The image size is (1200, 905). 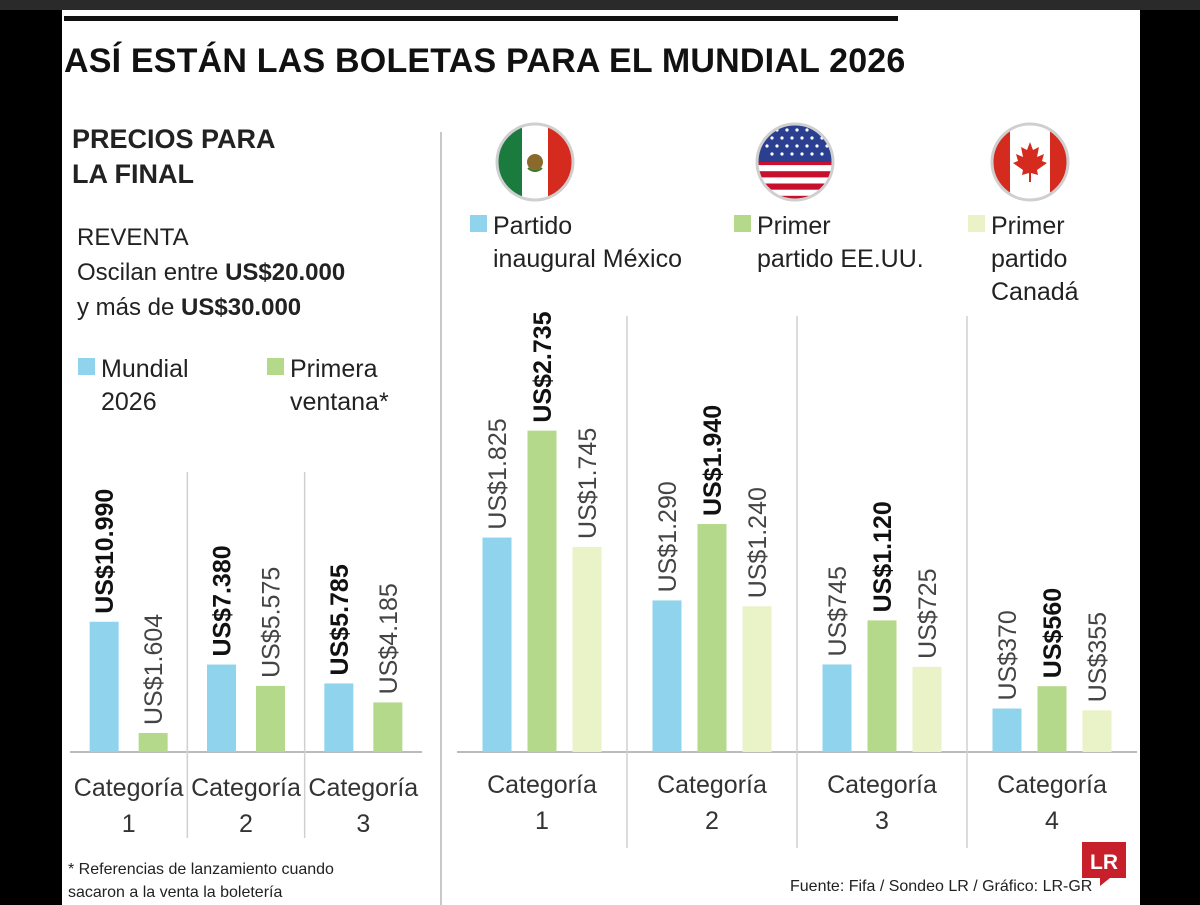 What do you see at coordinates (838, 611) in the screenshot?
I see `bar-value-label: US$745` at bounding box center [838, 611].